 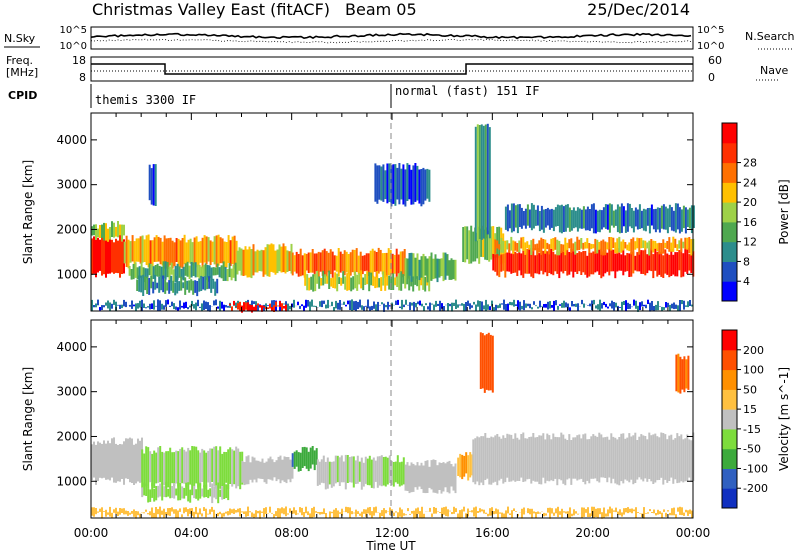 What do you see at coordinates (770, 36) in the screenshot?
I see `search-right-label: N.Search` at bounding box center [770, 36].